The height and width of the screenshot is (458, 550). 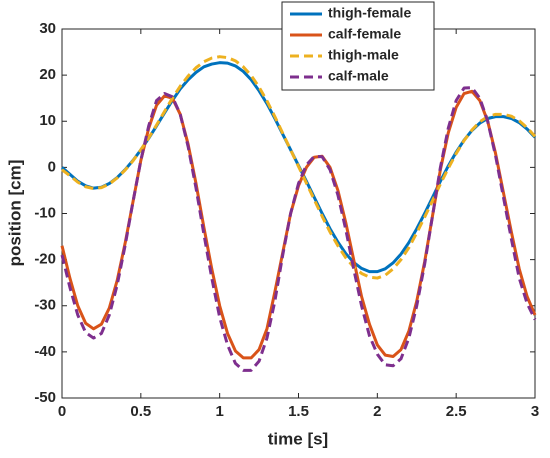 What do you see at coordinates (298, 438) in the screenshot?
I see `x-axis-label: time [s]` at bounding box center [298, 438].